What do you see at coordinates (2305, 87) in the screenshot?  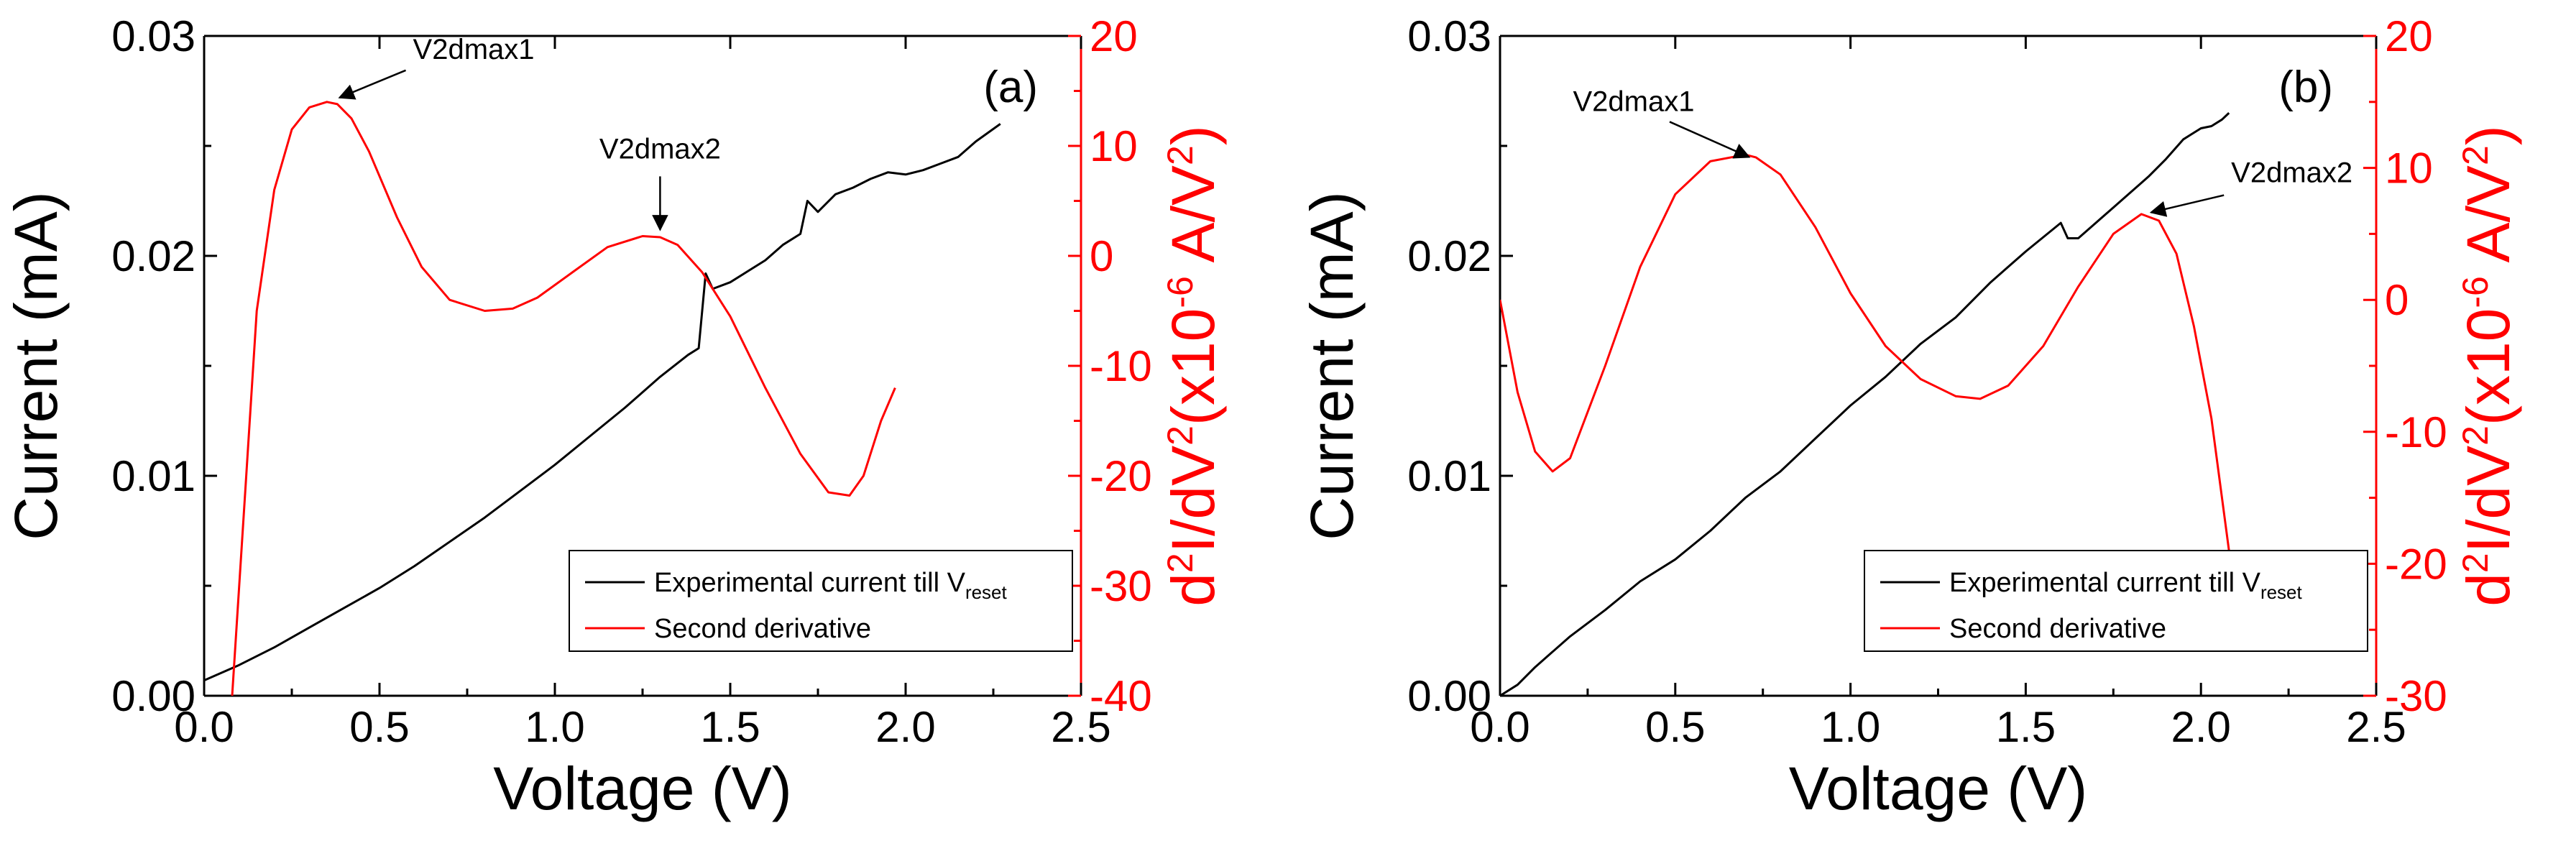 I see `panel-label: (b)` at bounding box center [2305, 87].